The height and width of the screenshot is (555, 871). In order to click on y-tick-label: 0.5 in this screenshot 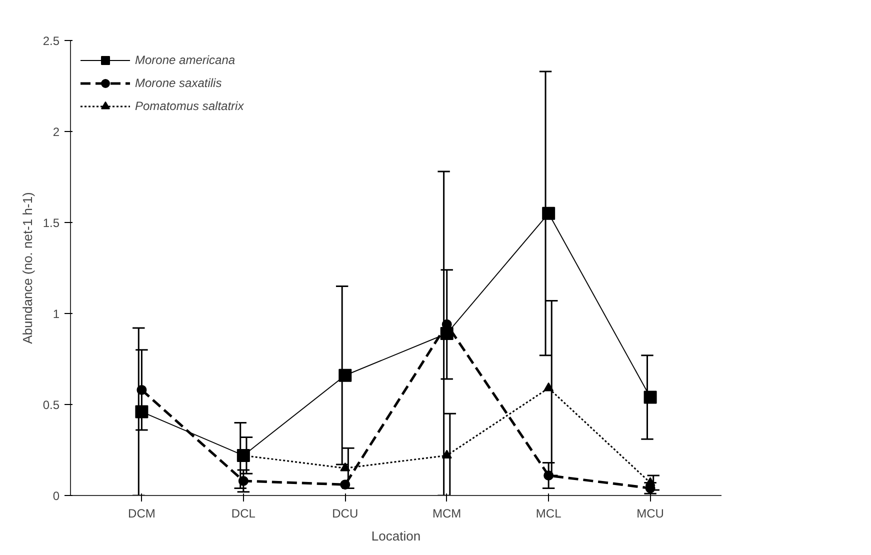, I will do `click(51, 405)`.